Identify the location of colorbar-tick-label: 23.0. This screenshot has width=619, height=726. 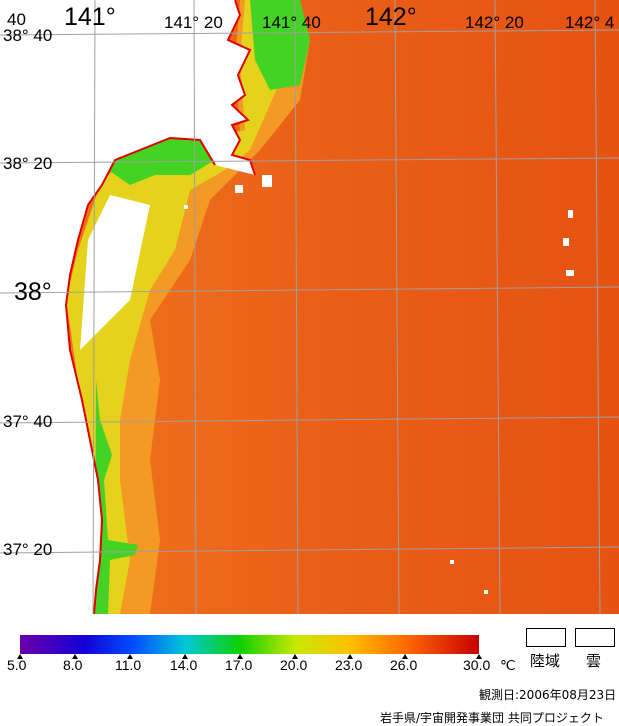
(349, 665).